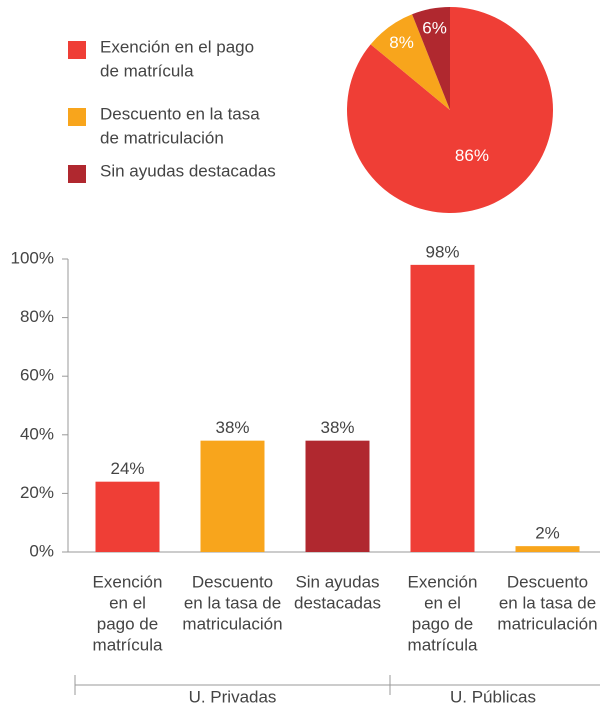 The height and width of the screenshot is (707, 603). What do you see at coordinates (434, 28) in the screenshot?
I see `slice-label: 6%` at bounding box center [434, 28].